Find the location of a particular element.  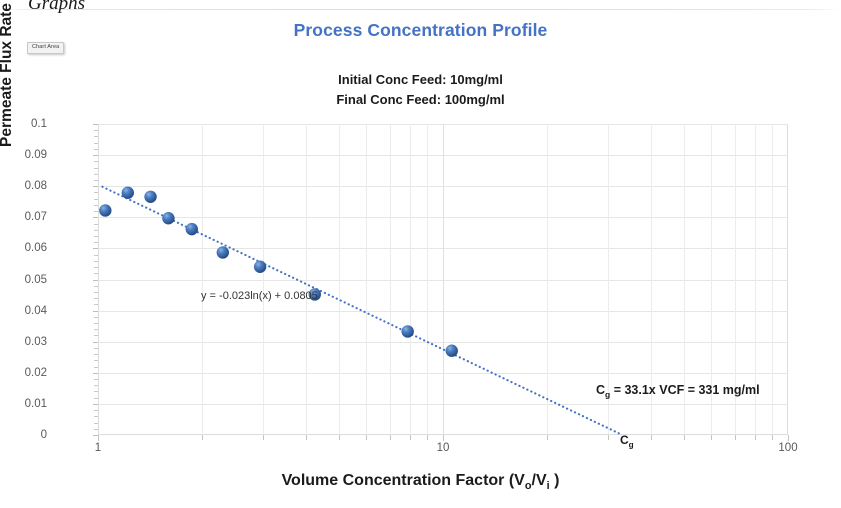

subtitle-value-initial: 10mg/ml is located at coordinates (476, 79).